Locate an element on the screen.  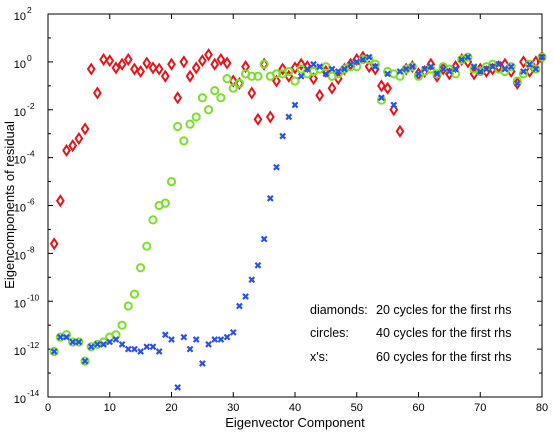
y-tick-exponent: -12 is located at coordinates (33, 345).